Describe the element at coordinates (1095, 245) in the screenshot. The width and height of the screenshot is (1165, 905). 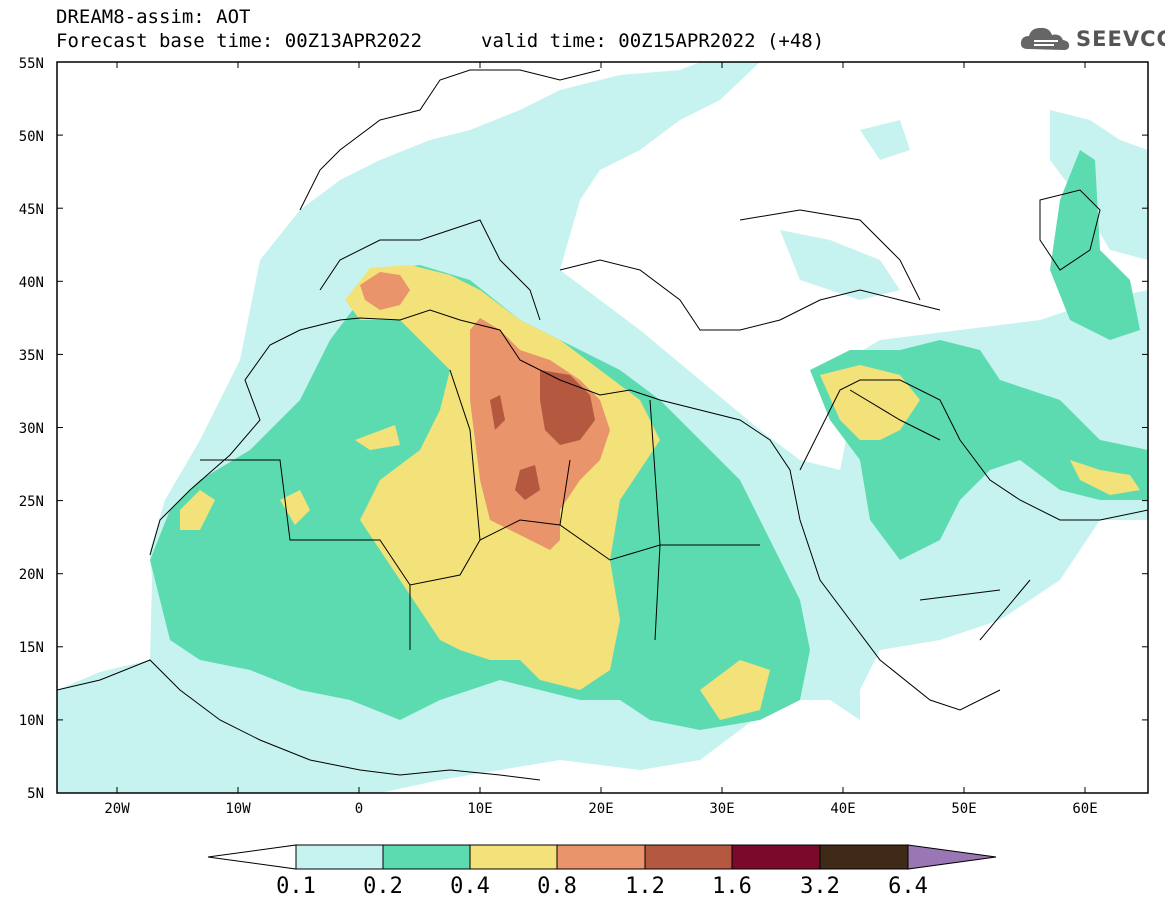
I see `aot-level-0.2-caspian` at that location.